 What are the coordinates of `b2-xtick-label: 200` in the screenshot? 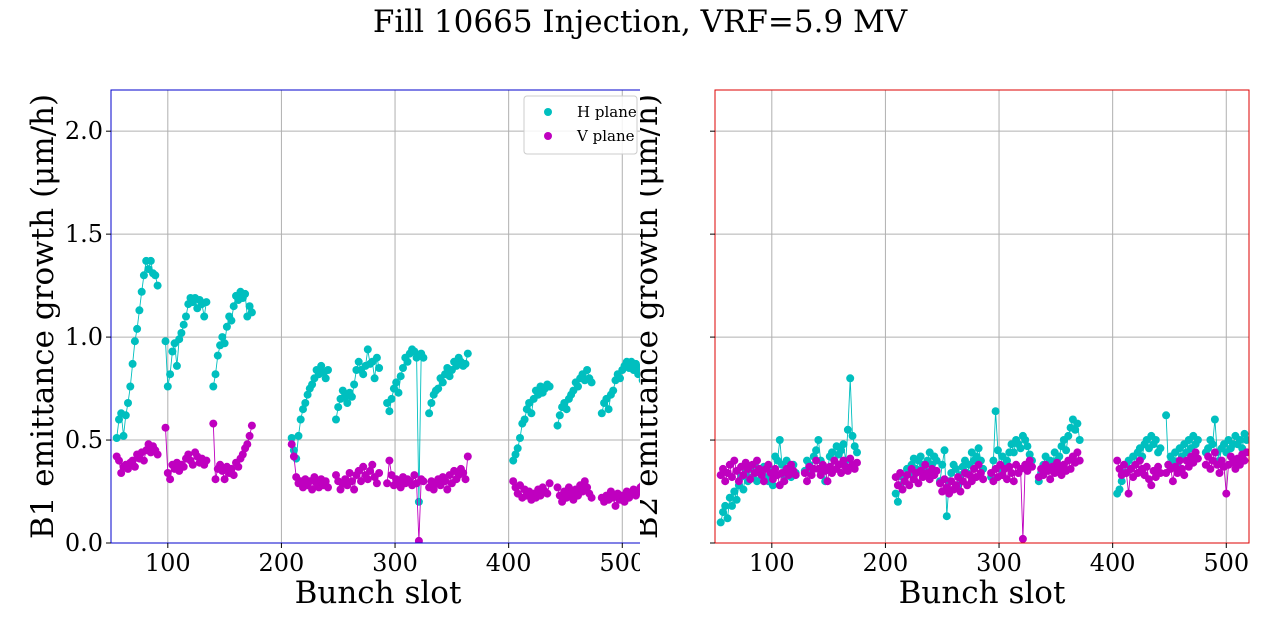 It's located at (886, 563).